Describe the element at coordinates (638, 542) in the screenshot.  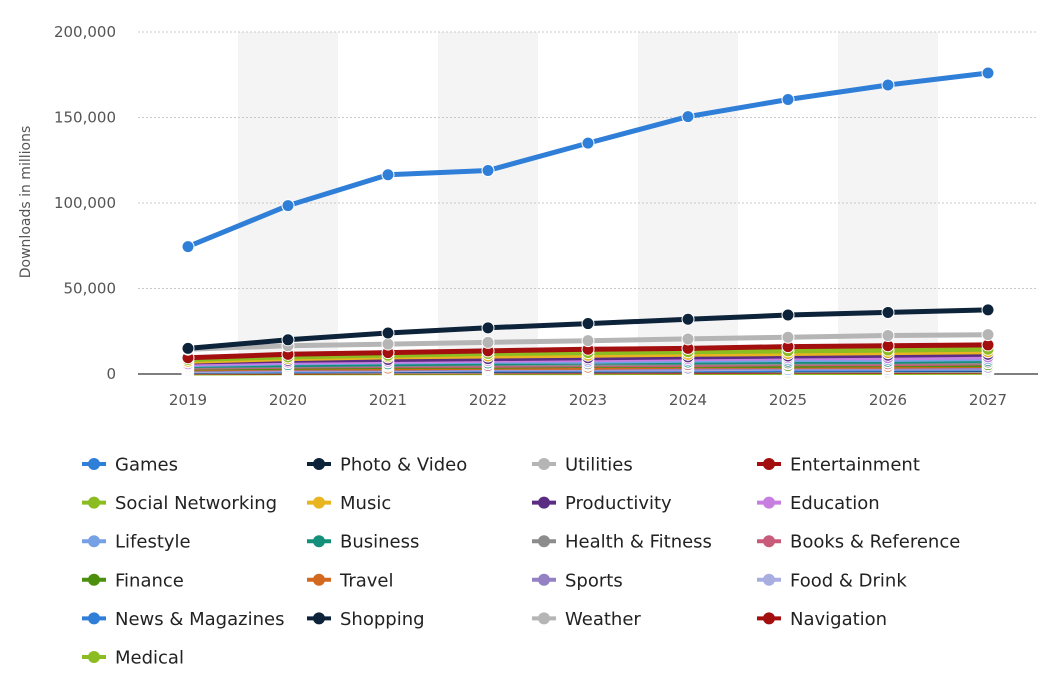
I see `legend-label: Health & Fitness` at that location.